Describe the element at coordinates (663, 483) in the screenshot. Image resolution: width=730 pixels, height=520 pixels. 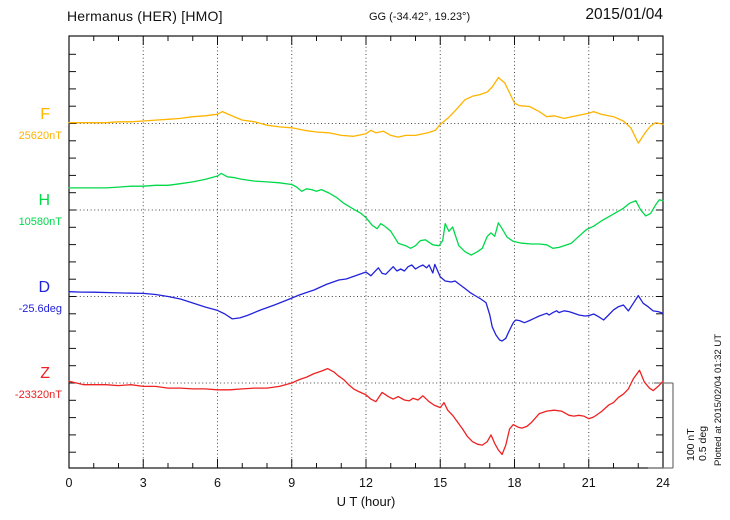
I see `x-tick-label-24: 24` at that location.